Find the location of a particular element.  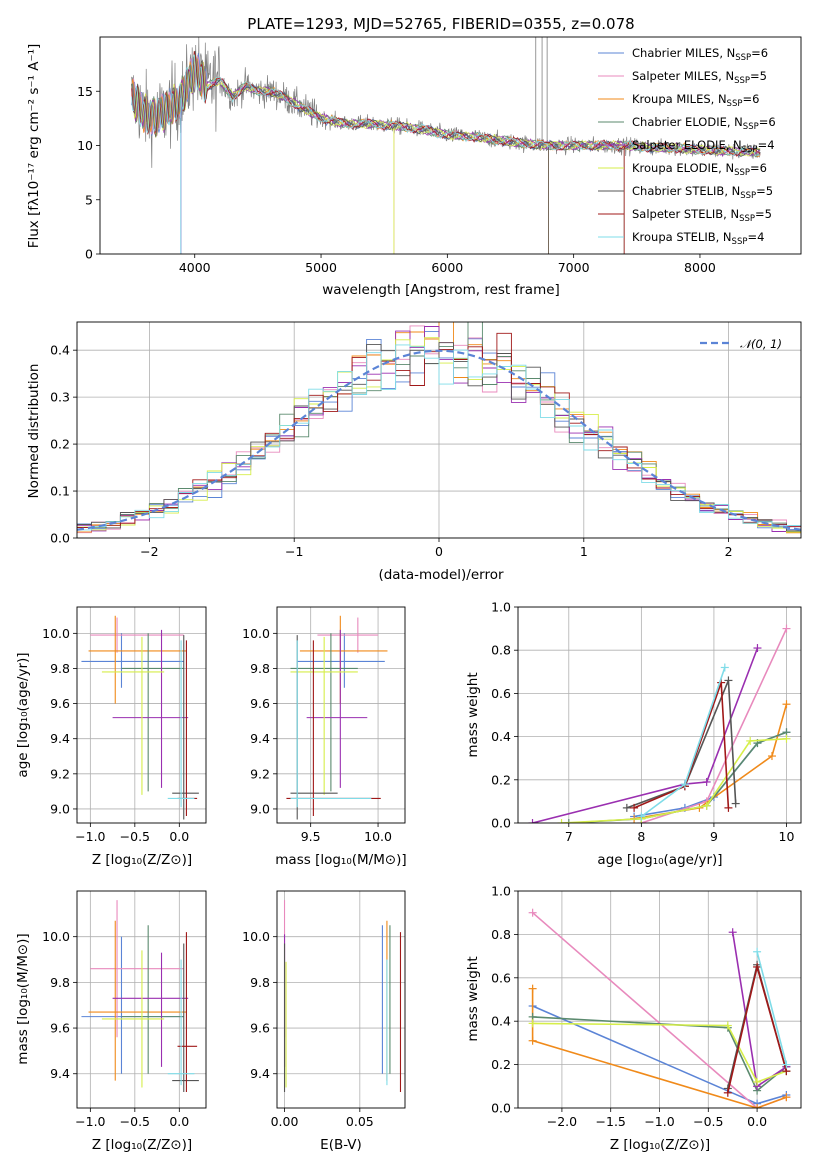

legend-label: Salpeter STELIB, NSSP=5 is located at coordinates (702, 215).